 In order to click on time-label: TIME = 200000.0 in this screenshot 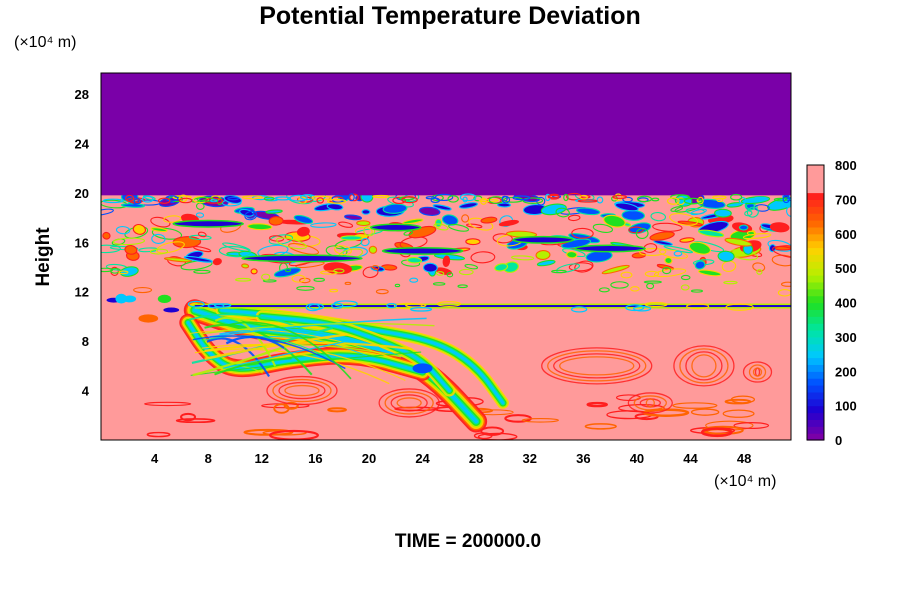, I will do `click(468, 541)`.